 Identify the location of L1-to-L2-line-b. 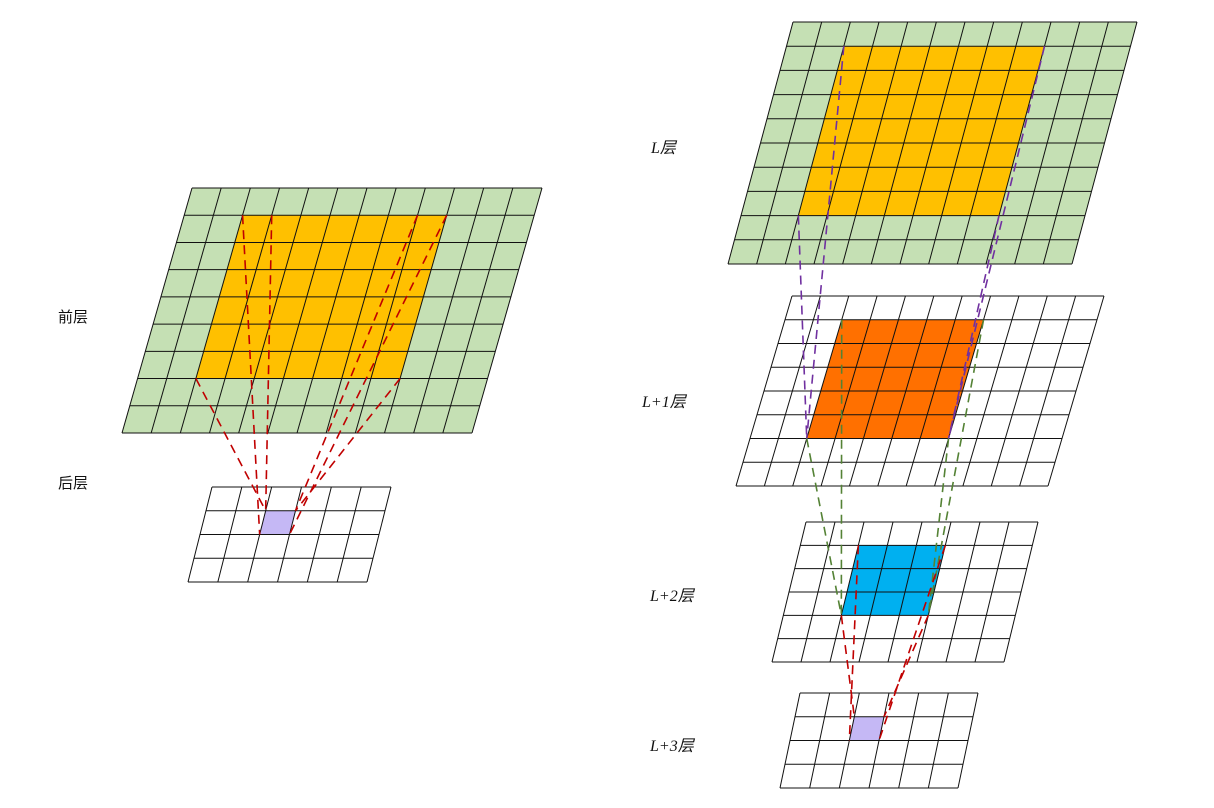
(956, 467).